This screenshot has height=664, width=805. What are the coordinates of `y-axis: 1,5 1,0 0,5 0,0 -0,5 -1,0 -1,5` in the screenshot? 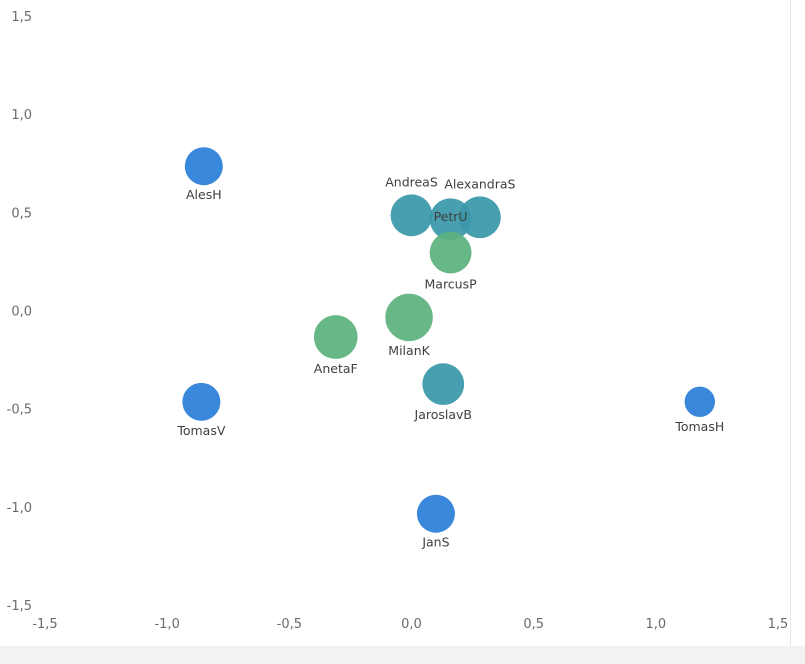 It's located at (19, 312).